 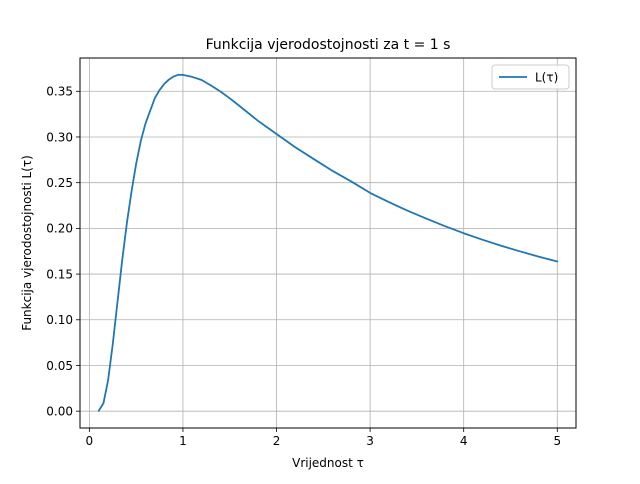 What do you see at coordinates (370, 441) in the screenshot?
I see `x-tick-label: 3` at bounding box center [370, 441].